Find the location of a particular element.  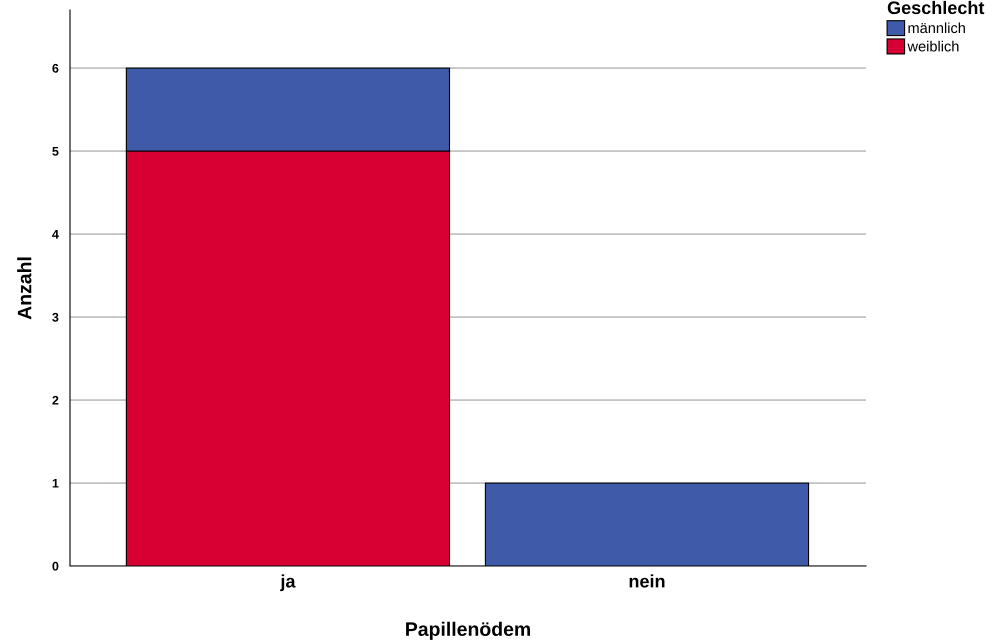

legend-title: Geschlecht is located at coordinates (936, 7).